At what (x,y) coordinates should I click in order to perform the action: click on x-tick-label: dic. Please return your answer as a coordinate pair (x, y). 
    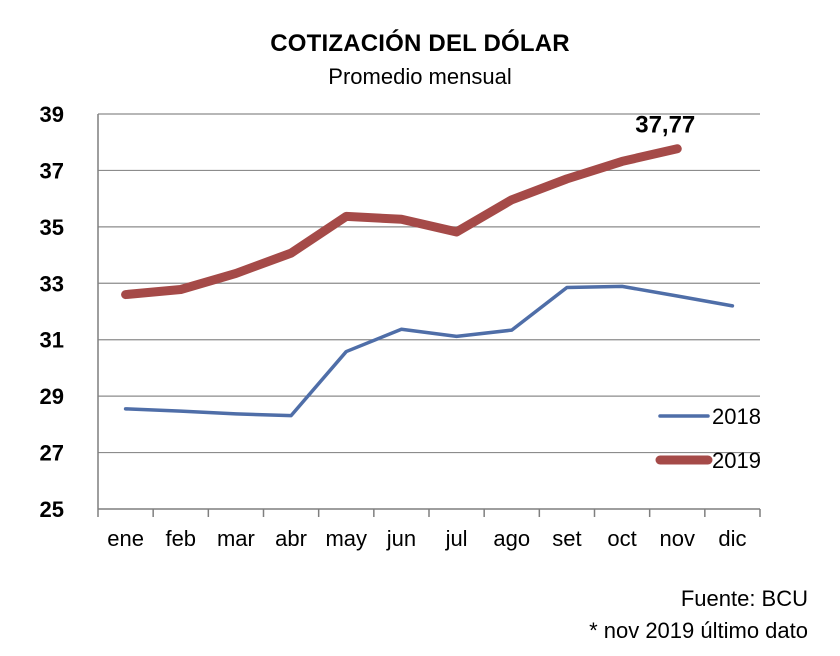
    Looking at the image, I should click on (732, 538).